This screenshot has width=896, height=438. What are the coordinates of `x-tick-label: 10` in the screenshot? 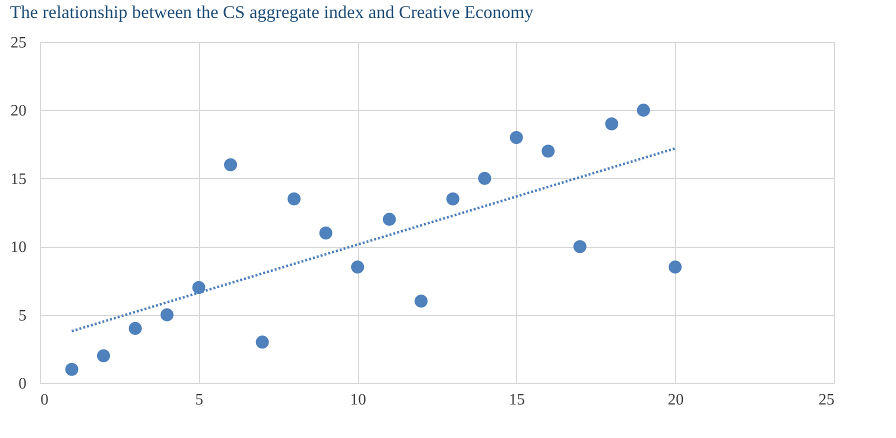 It's located at (358, 400).